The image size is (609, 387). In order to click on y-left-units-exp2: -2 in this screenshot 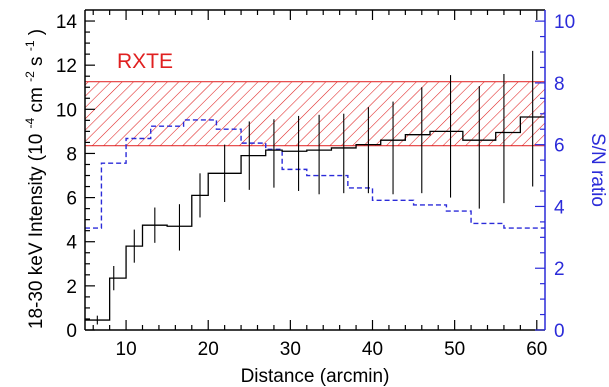, I will do `click(30, 76)`.